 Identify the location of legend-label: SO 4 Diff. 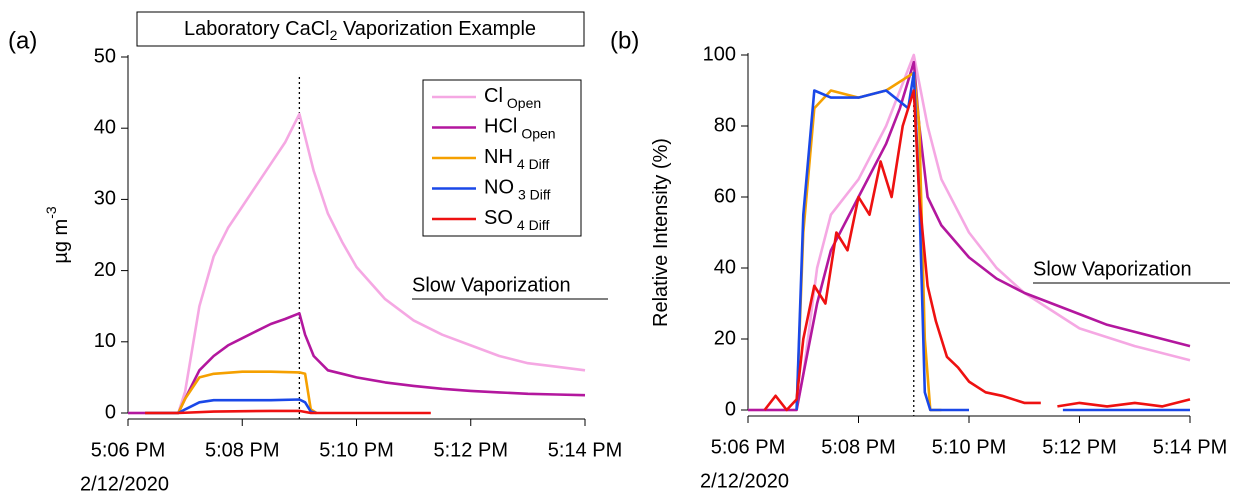
(516, 219).